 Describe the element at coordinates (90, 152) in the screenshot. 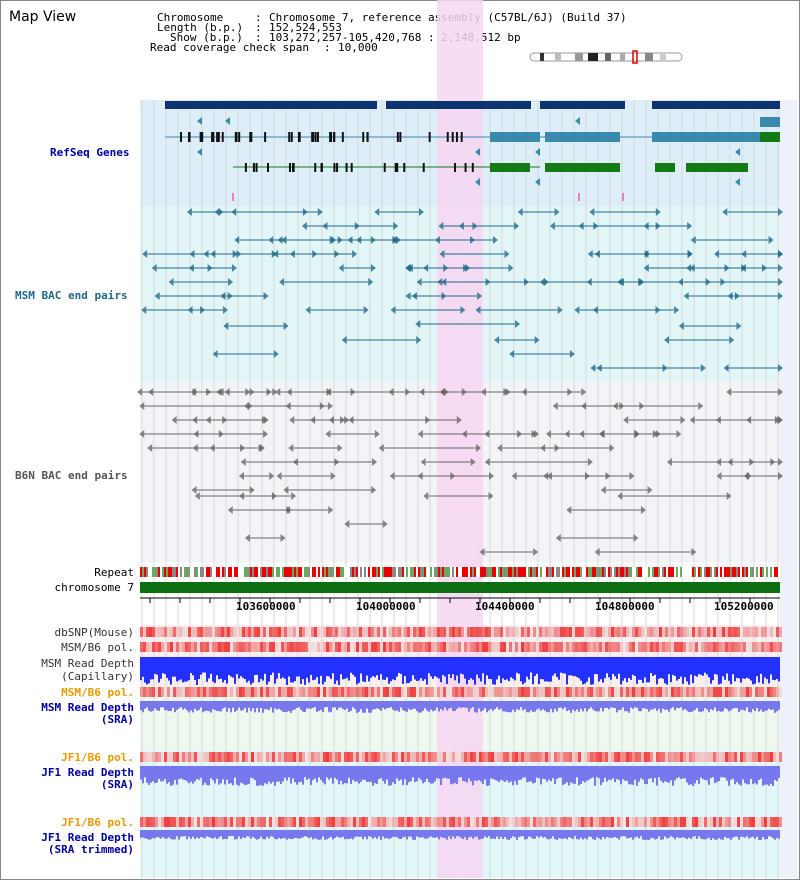

I see `refseq-track-label: RefSeq Genes` at that location.